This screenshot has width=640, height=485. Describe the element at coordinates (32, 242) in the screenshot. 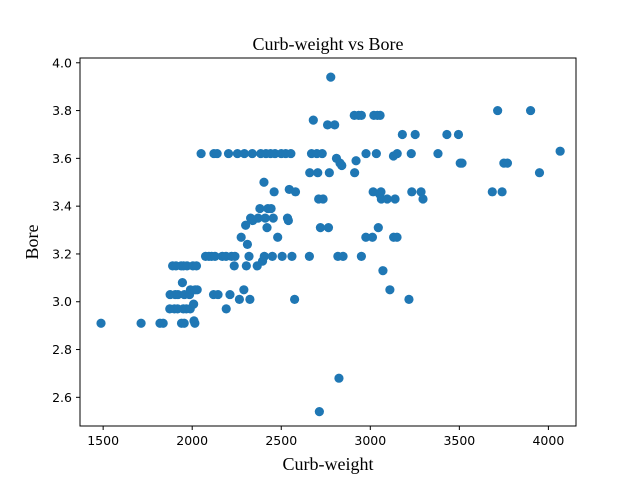

I see `y-axis-label: Bore` at that location.